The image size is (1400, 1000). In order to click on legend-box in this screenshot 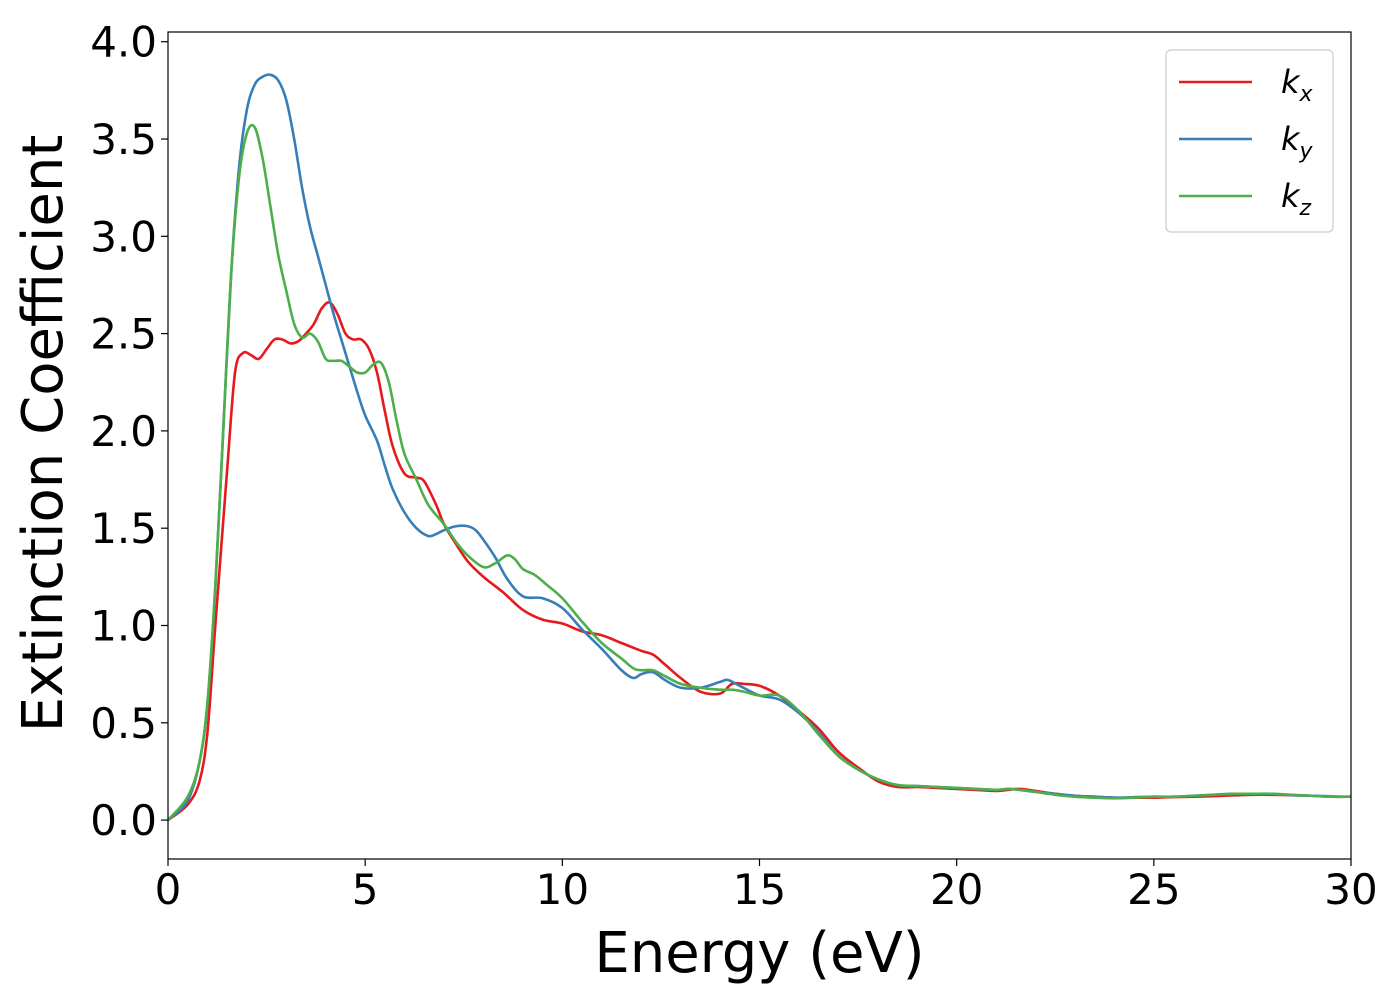, I will do `click(1249, 141)`.